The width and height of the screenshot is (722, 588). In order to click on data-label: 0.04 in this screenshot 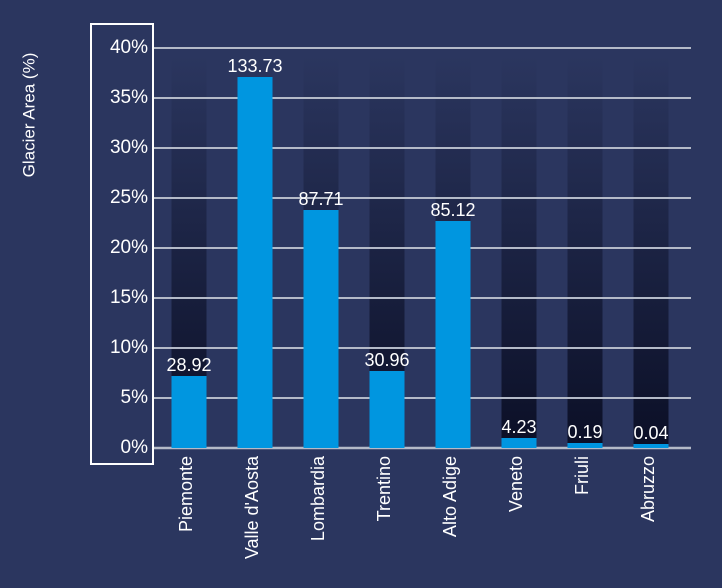, I will do `click(650, 433)`.